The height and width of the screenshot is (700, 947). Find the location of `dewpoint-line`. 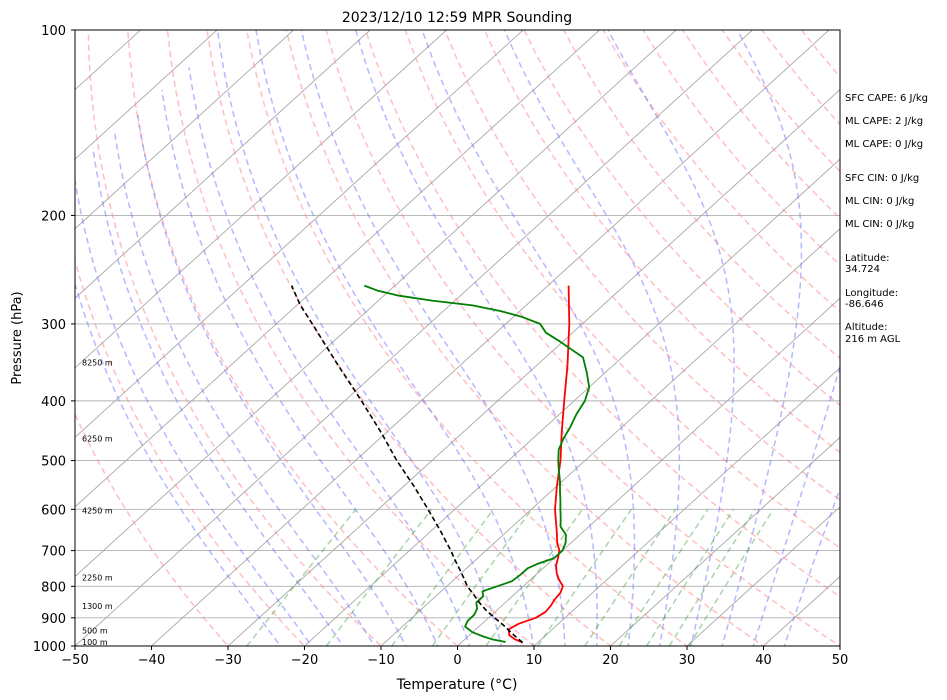

dewpoint-line is located at coordinates (477, 463).